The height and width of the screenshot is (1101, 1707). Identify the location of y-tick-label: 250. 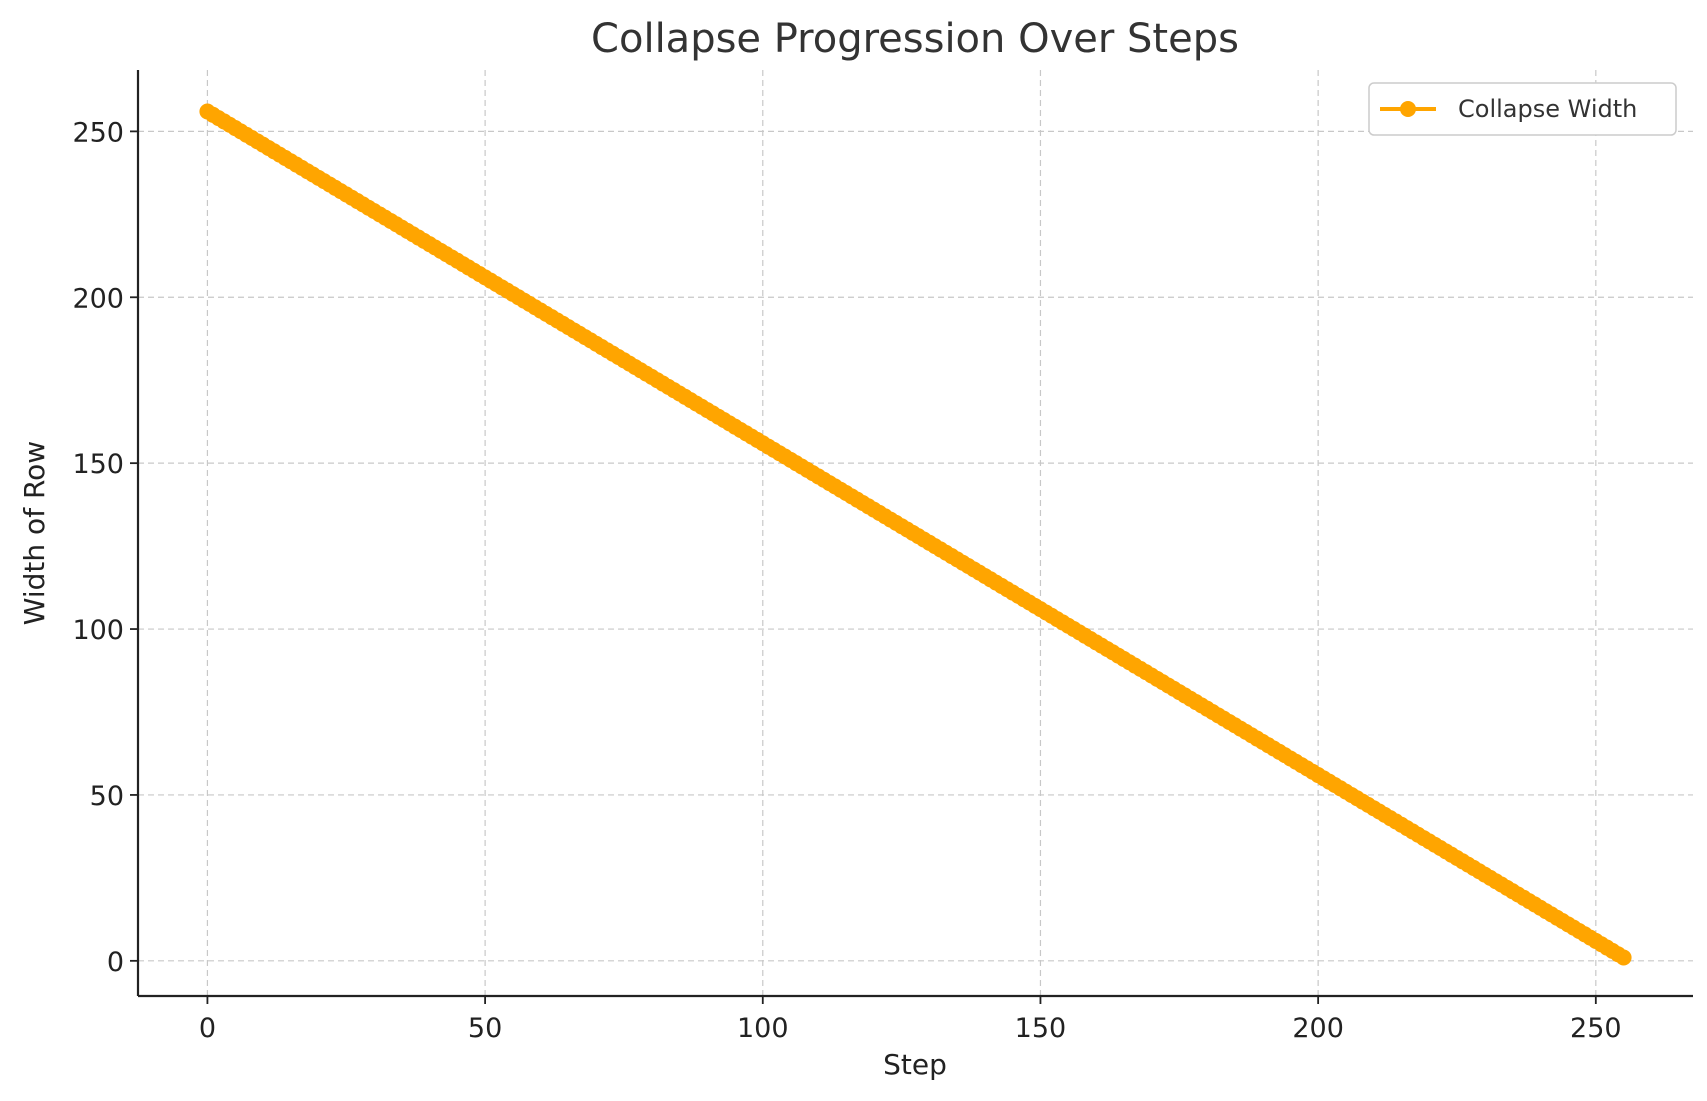
(98, 132).